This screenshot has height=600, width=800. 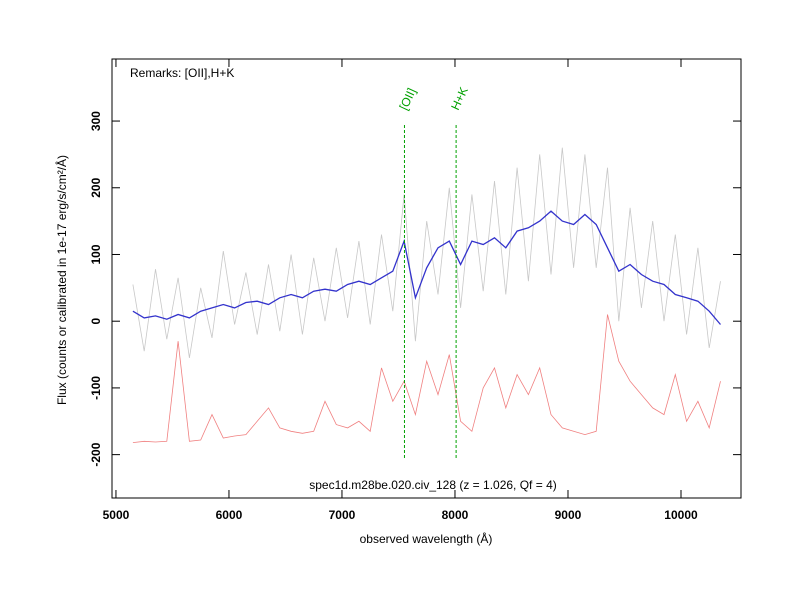 What do you see at coordinates (96, 187) in the screenshot?
I see `y-tick-label: 200` at bounding box center [96, 187].